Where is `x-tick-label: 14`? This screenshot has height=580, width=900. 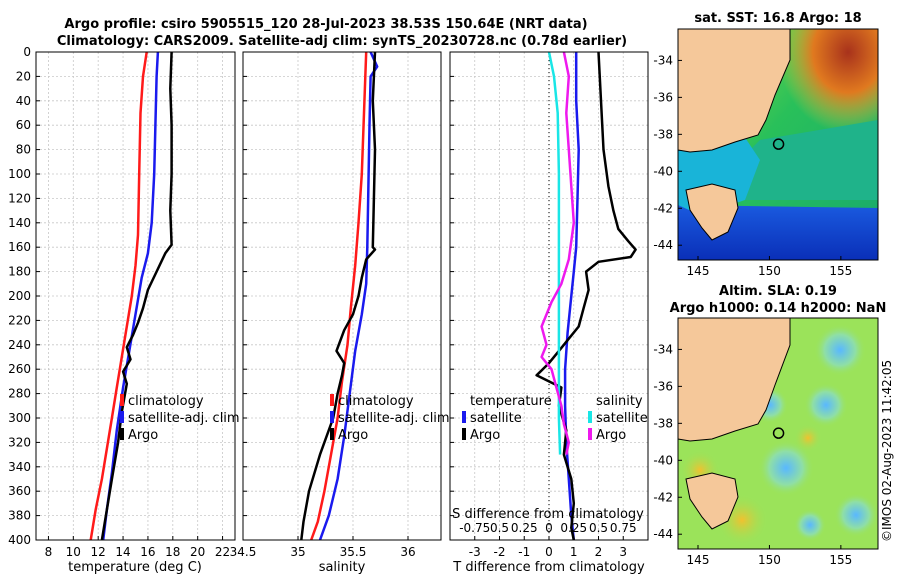 x-tick-label: 14 is located at coordinates (122, 552).